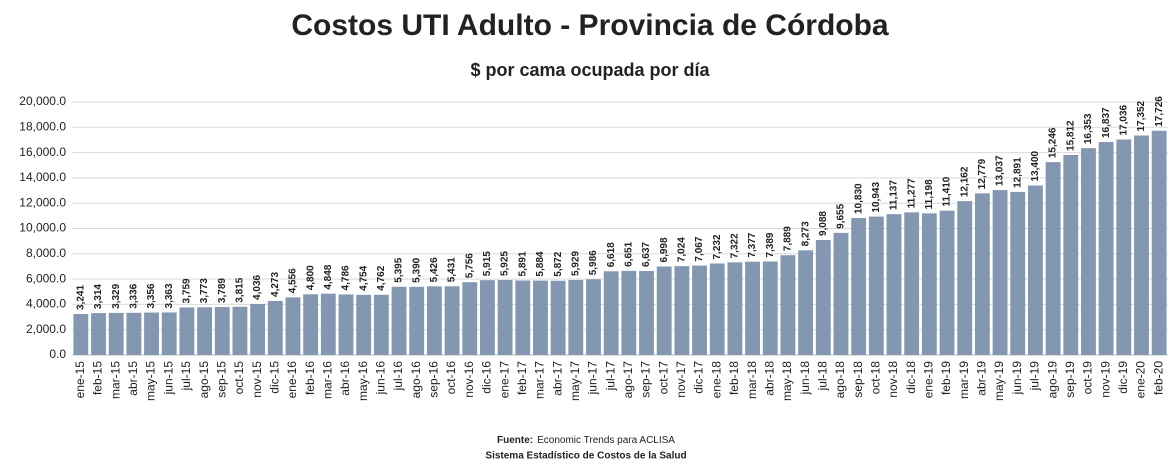 Image resolution: width=1172 pixels, height=465 pixels. I want to click on data-label: 11,198, so click(929, 194).